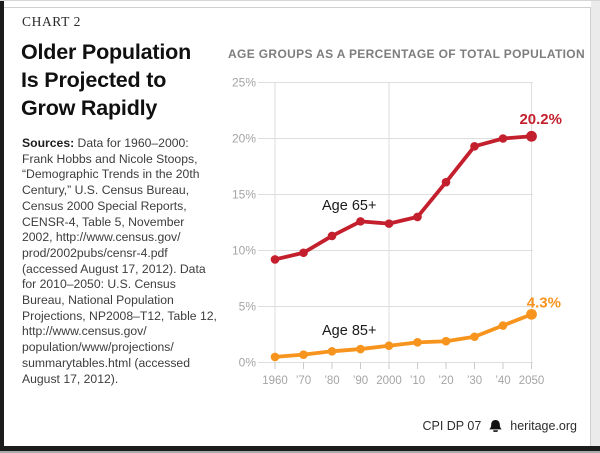 This screenshot has height=453, width=600. I want to click on y-axis-tick-label: 20%, so click(244, 139).